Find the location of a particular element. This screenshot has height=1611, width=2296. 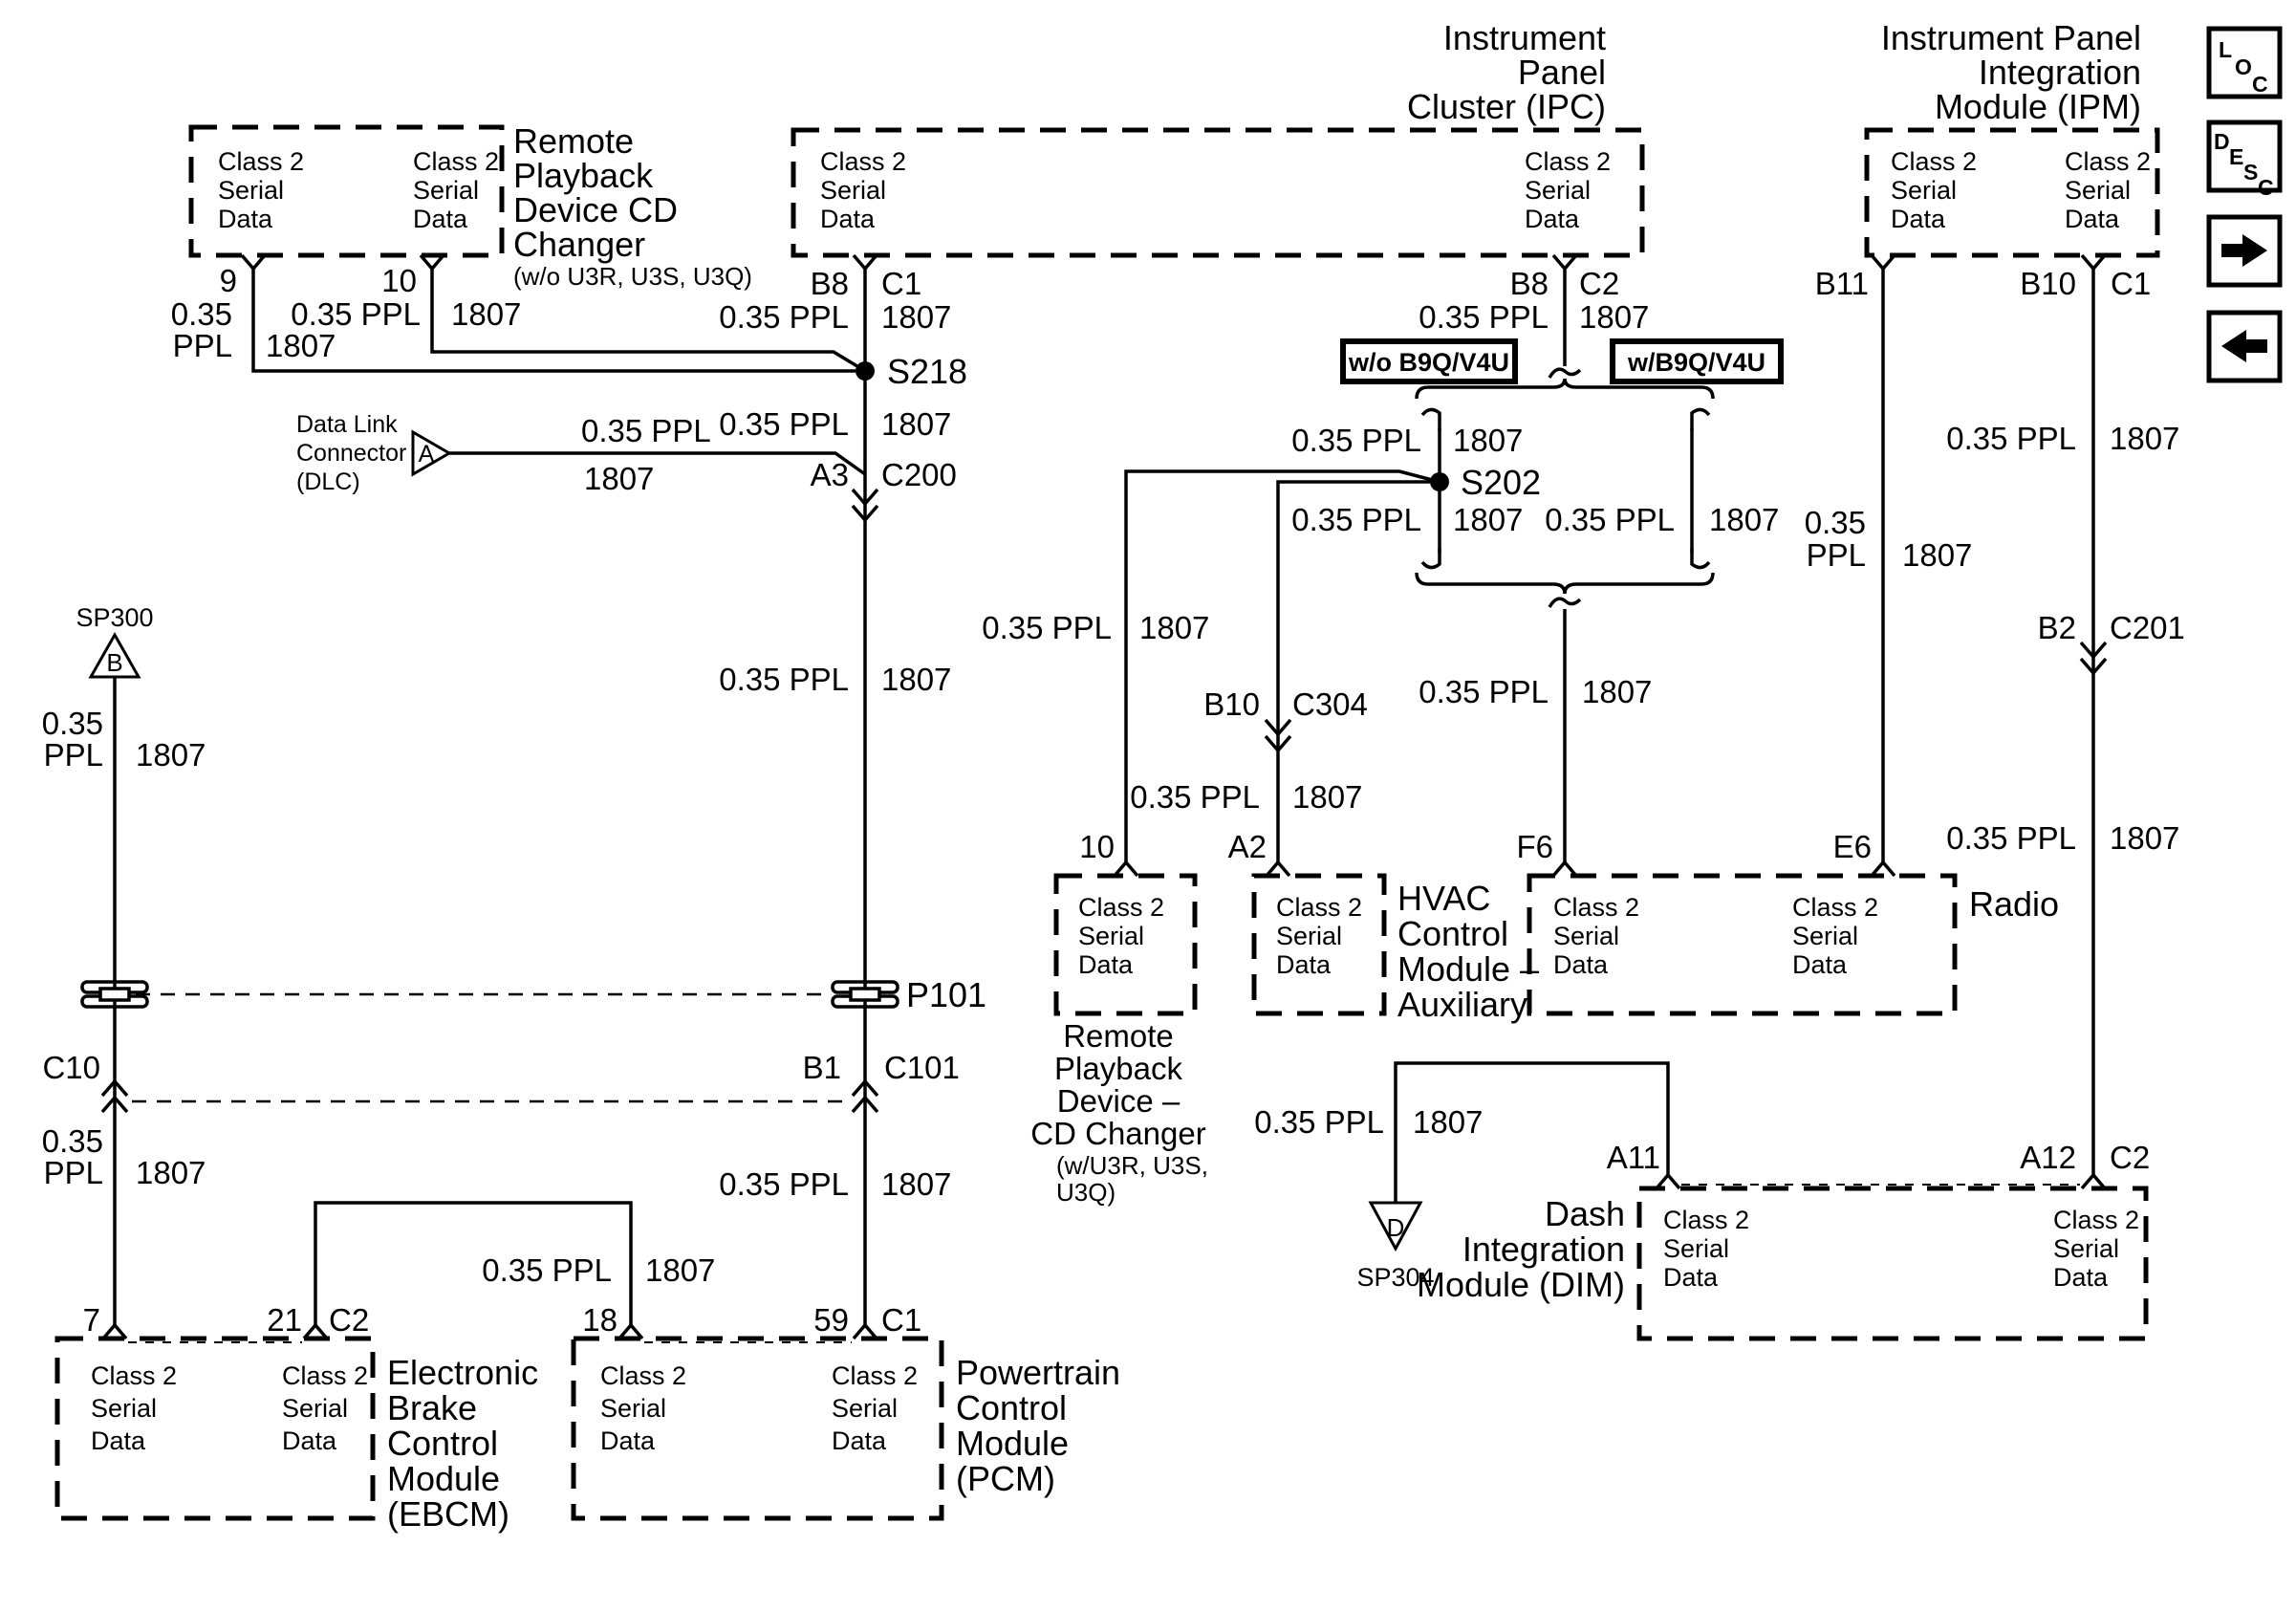

wire-label-s218-a3: 0.35 PPL 1807 is located at coordinates (835, 424).